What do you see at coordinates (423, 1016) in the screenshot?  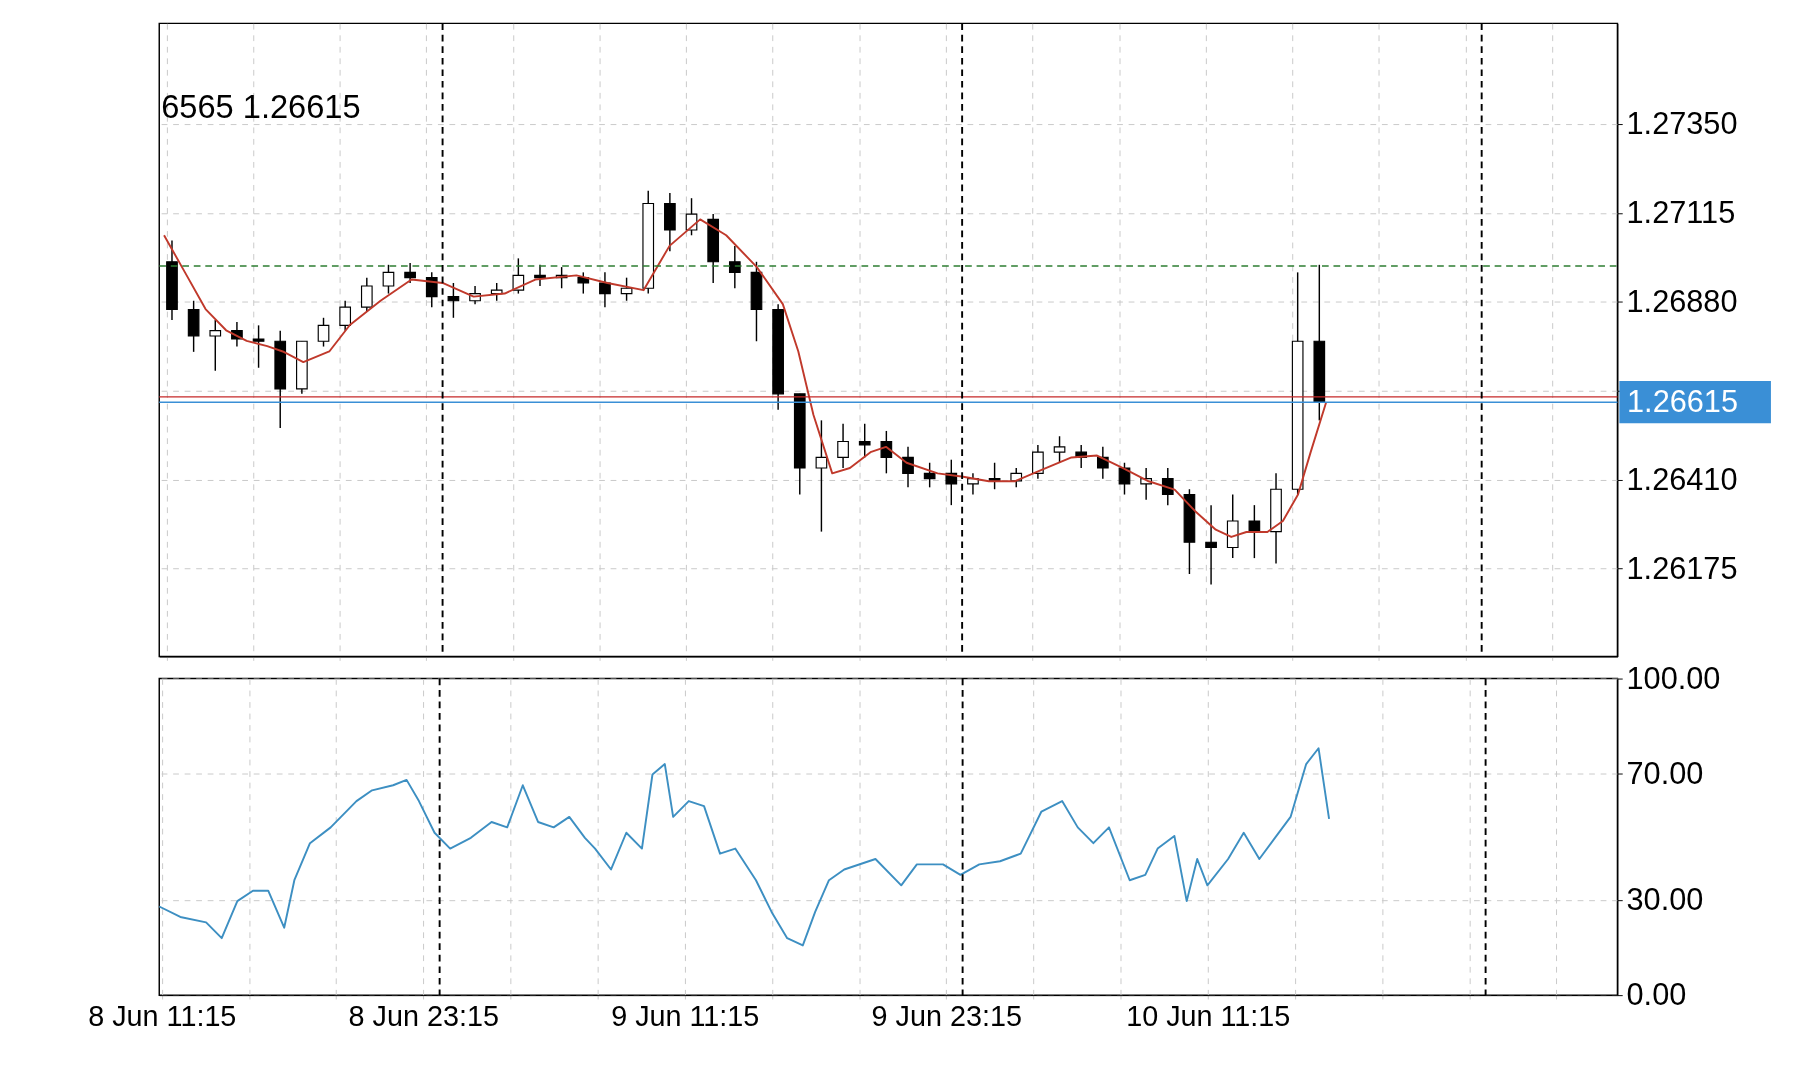 I see `x-tick-label: 8 Jun 23:15` at bounding box center [423, 1016].